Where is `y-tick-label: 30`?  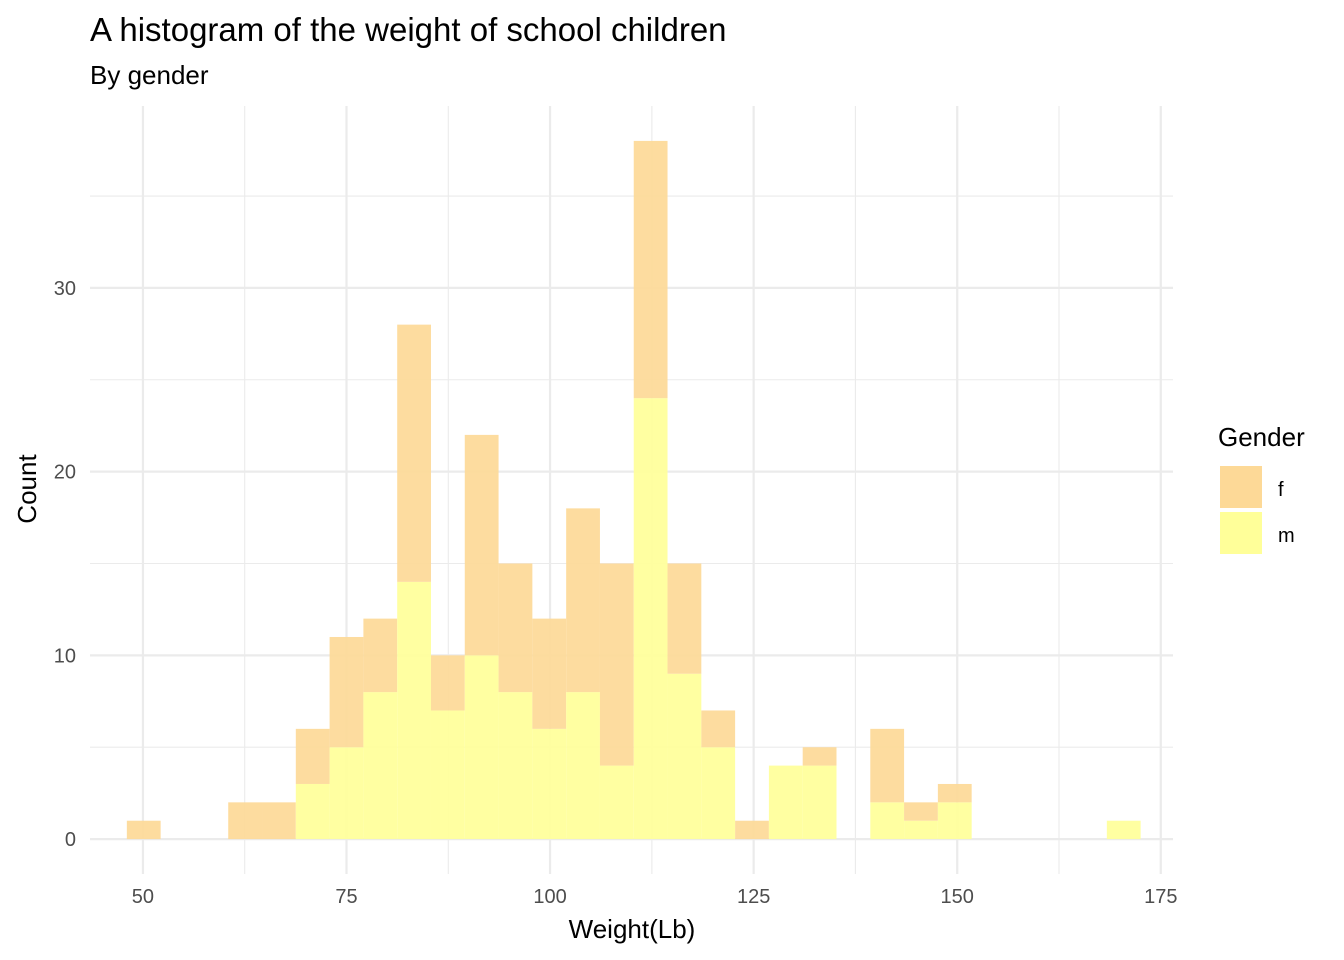
y-tick-label: 30 is located at coordinates (65, 289).